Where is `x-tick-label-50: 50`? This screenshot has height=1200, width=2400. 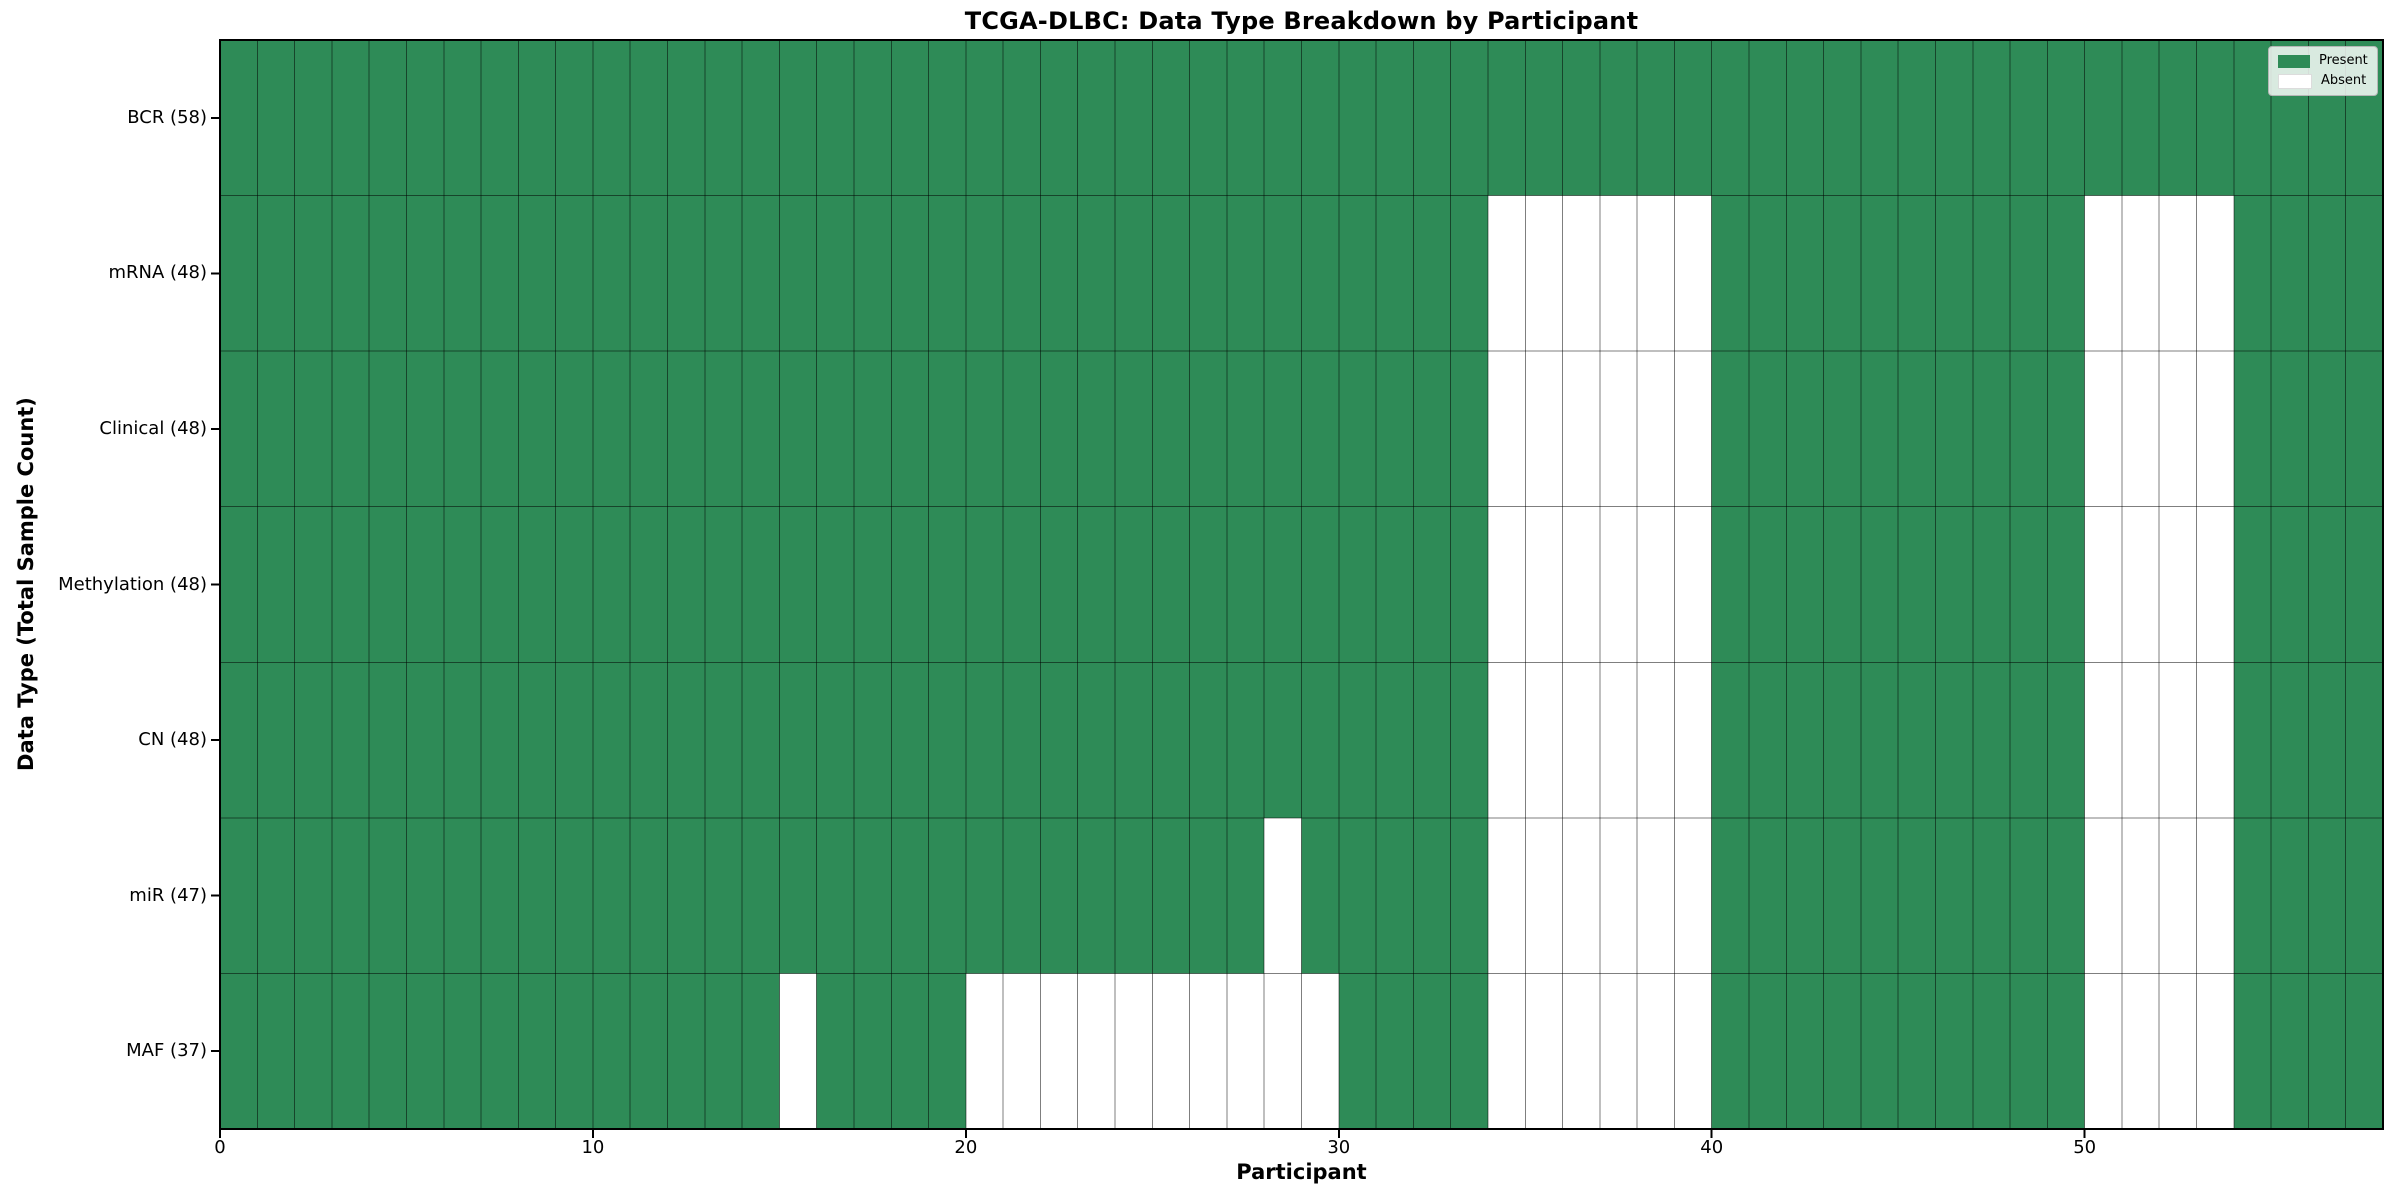 x-tick-label-50: 50 is located at coordinates (2085, 1147).